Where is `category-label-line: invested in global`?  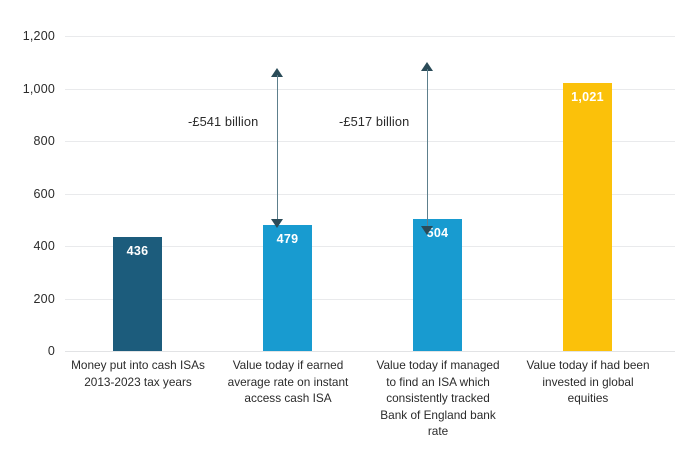 category-label-line: invested in global is located at coordinates (588, 381).